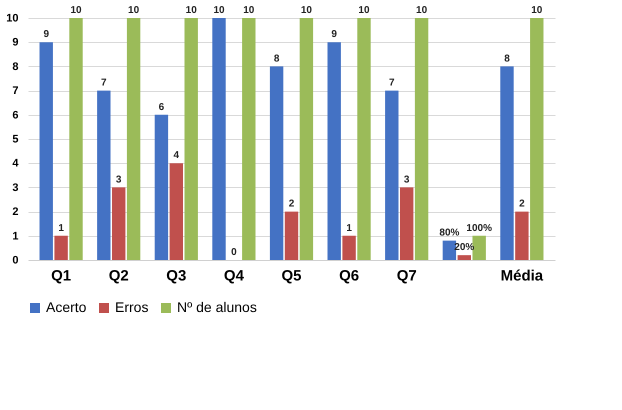  I want to click on data-label: 4, so click(177, 156).